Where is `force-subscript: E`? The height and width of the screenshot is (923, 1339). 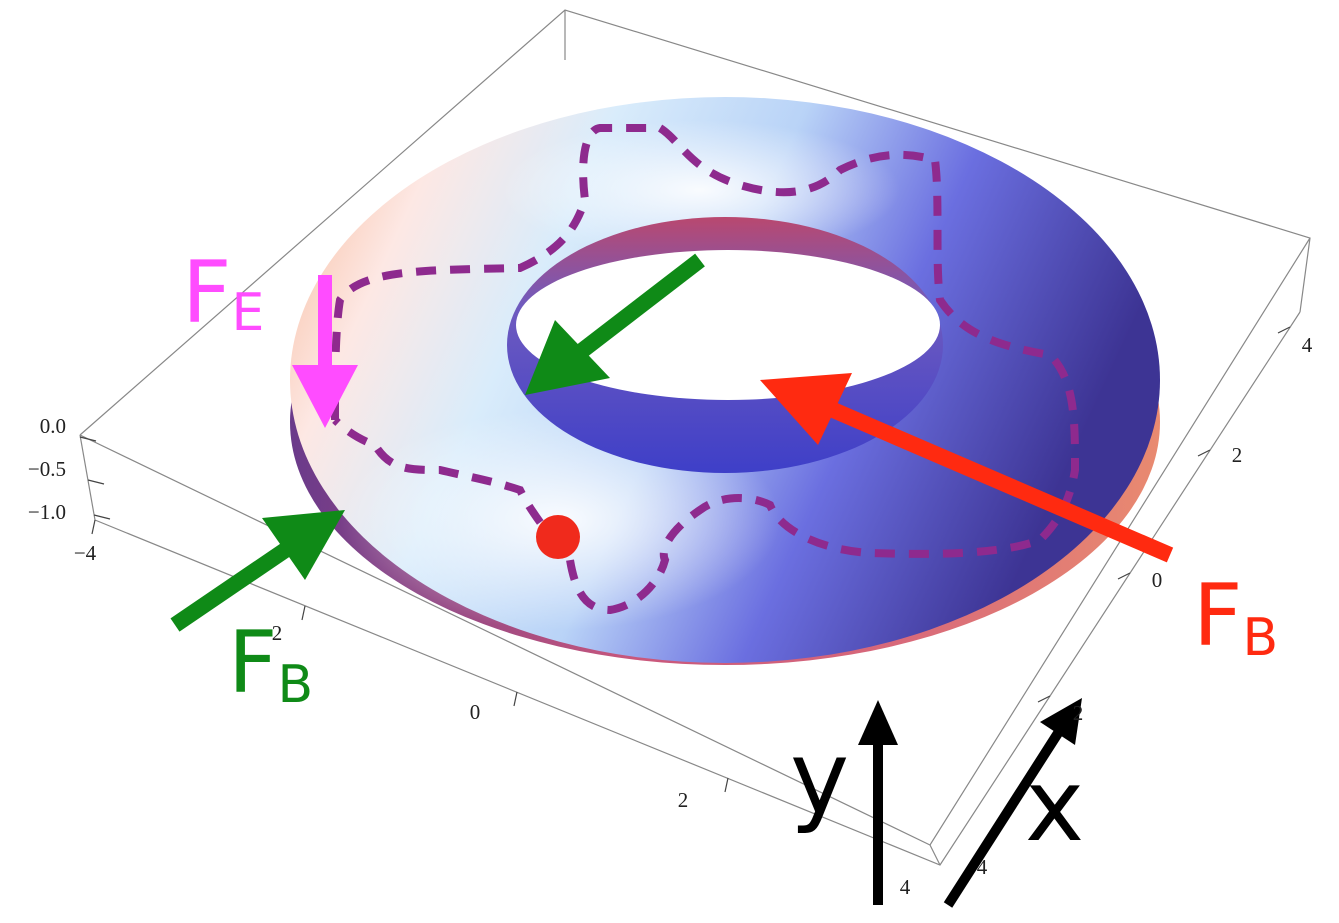 force-subscript: E is located at coordinates (247, 313).